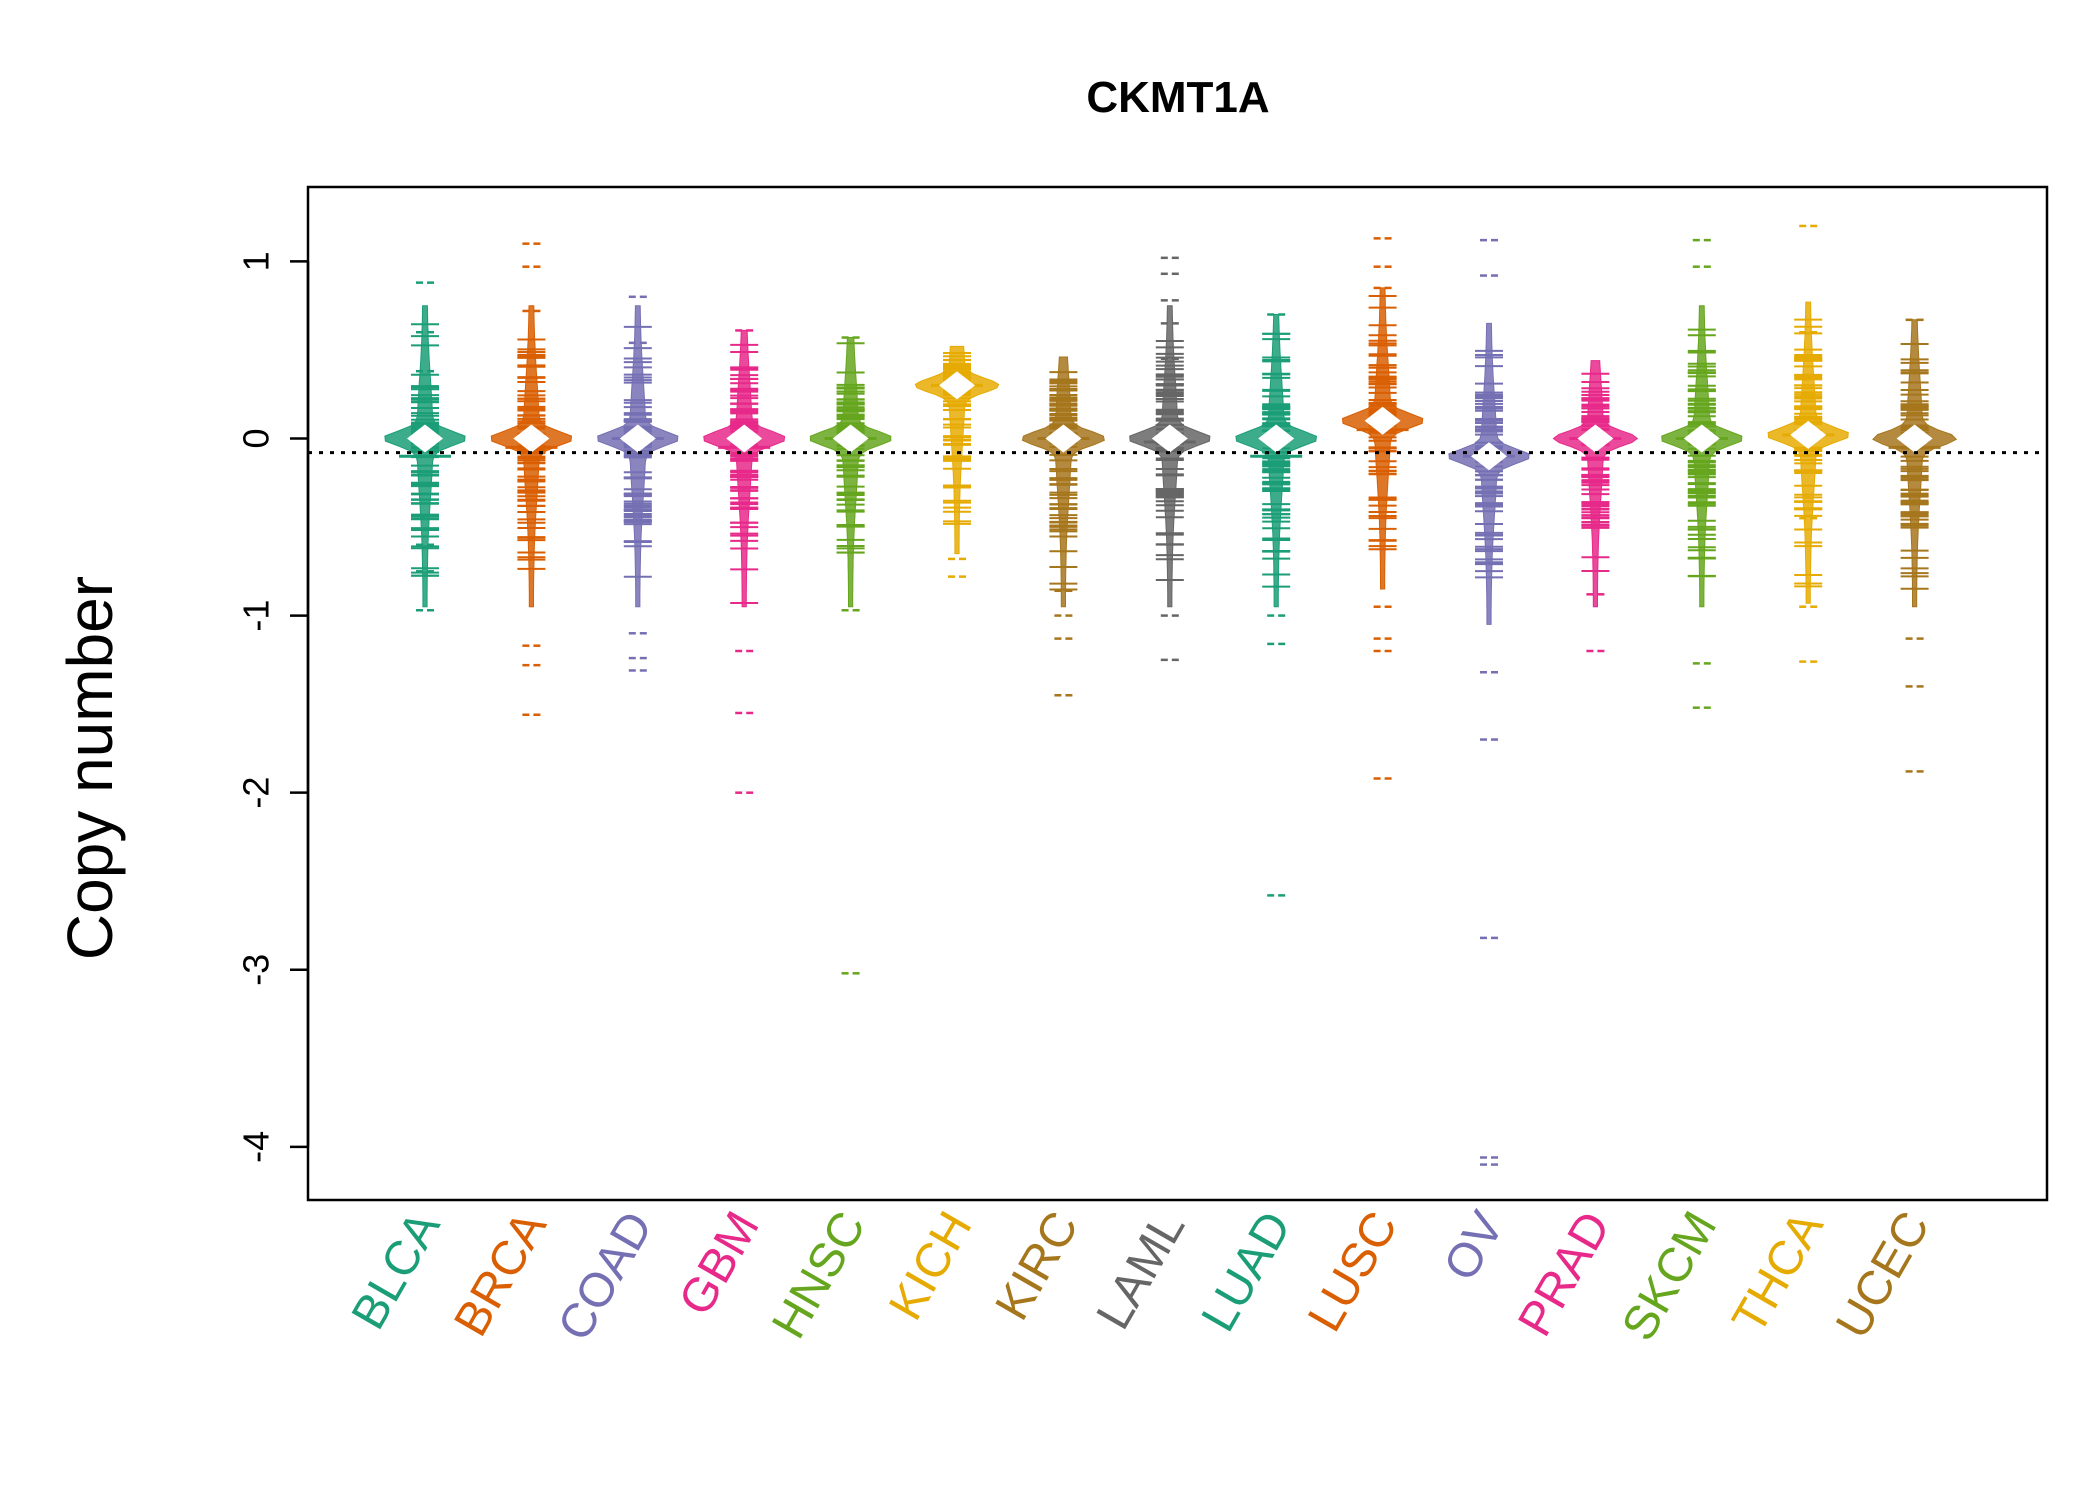 This screenshot has height=1500, width=2100. Describe the element at coordinates (957, 461) in the screenshot. I see `bean-kich` at that location.